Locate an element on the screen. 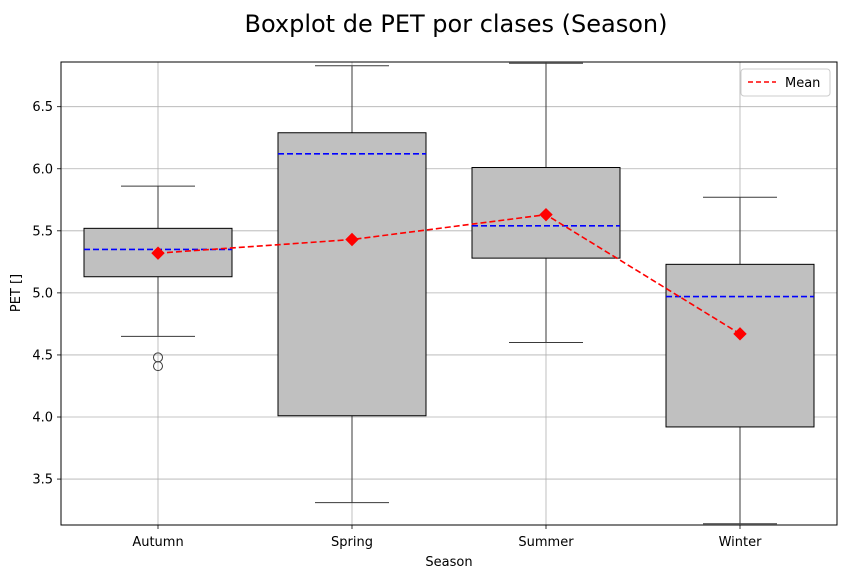 The width and height of the screenshot is (846, 578). y-tick-label: 6.5 is located at coordinates (42, 107).